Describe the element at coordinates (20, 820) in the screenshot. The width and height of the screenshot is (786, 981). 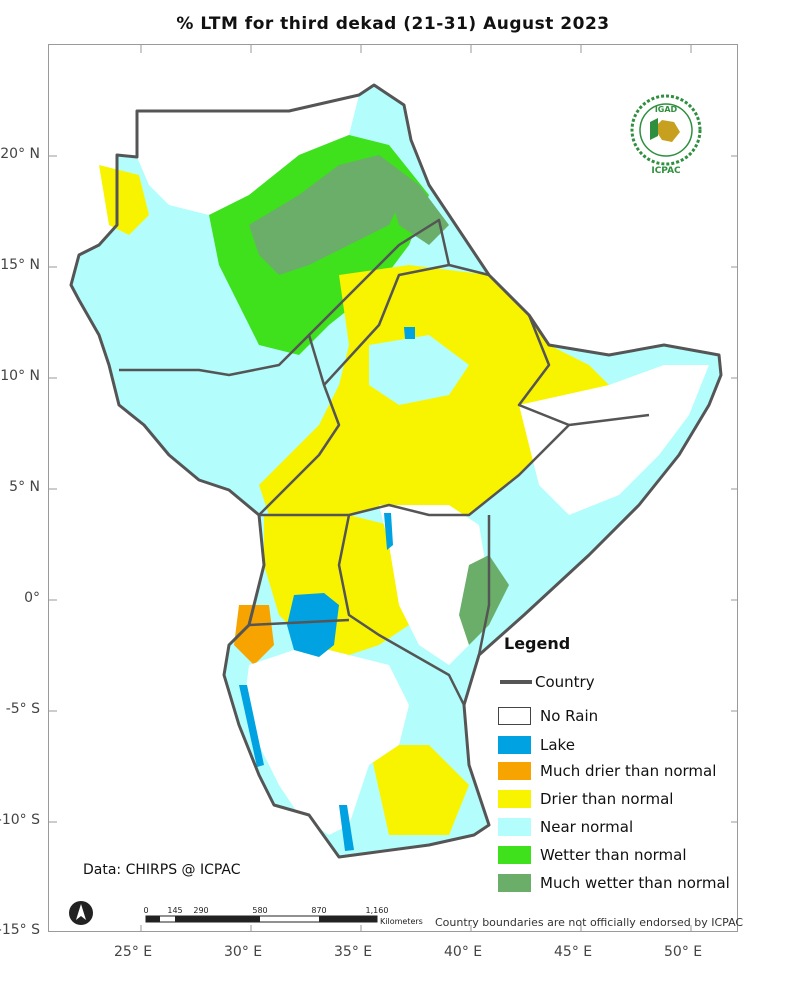
I see `lat-label-10s: -10° S` at that location.